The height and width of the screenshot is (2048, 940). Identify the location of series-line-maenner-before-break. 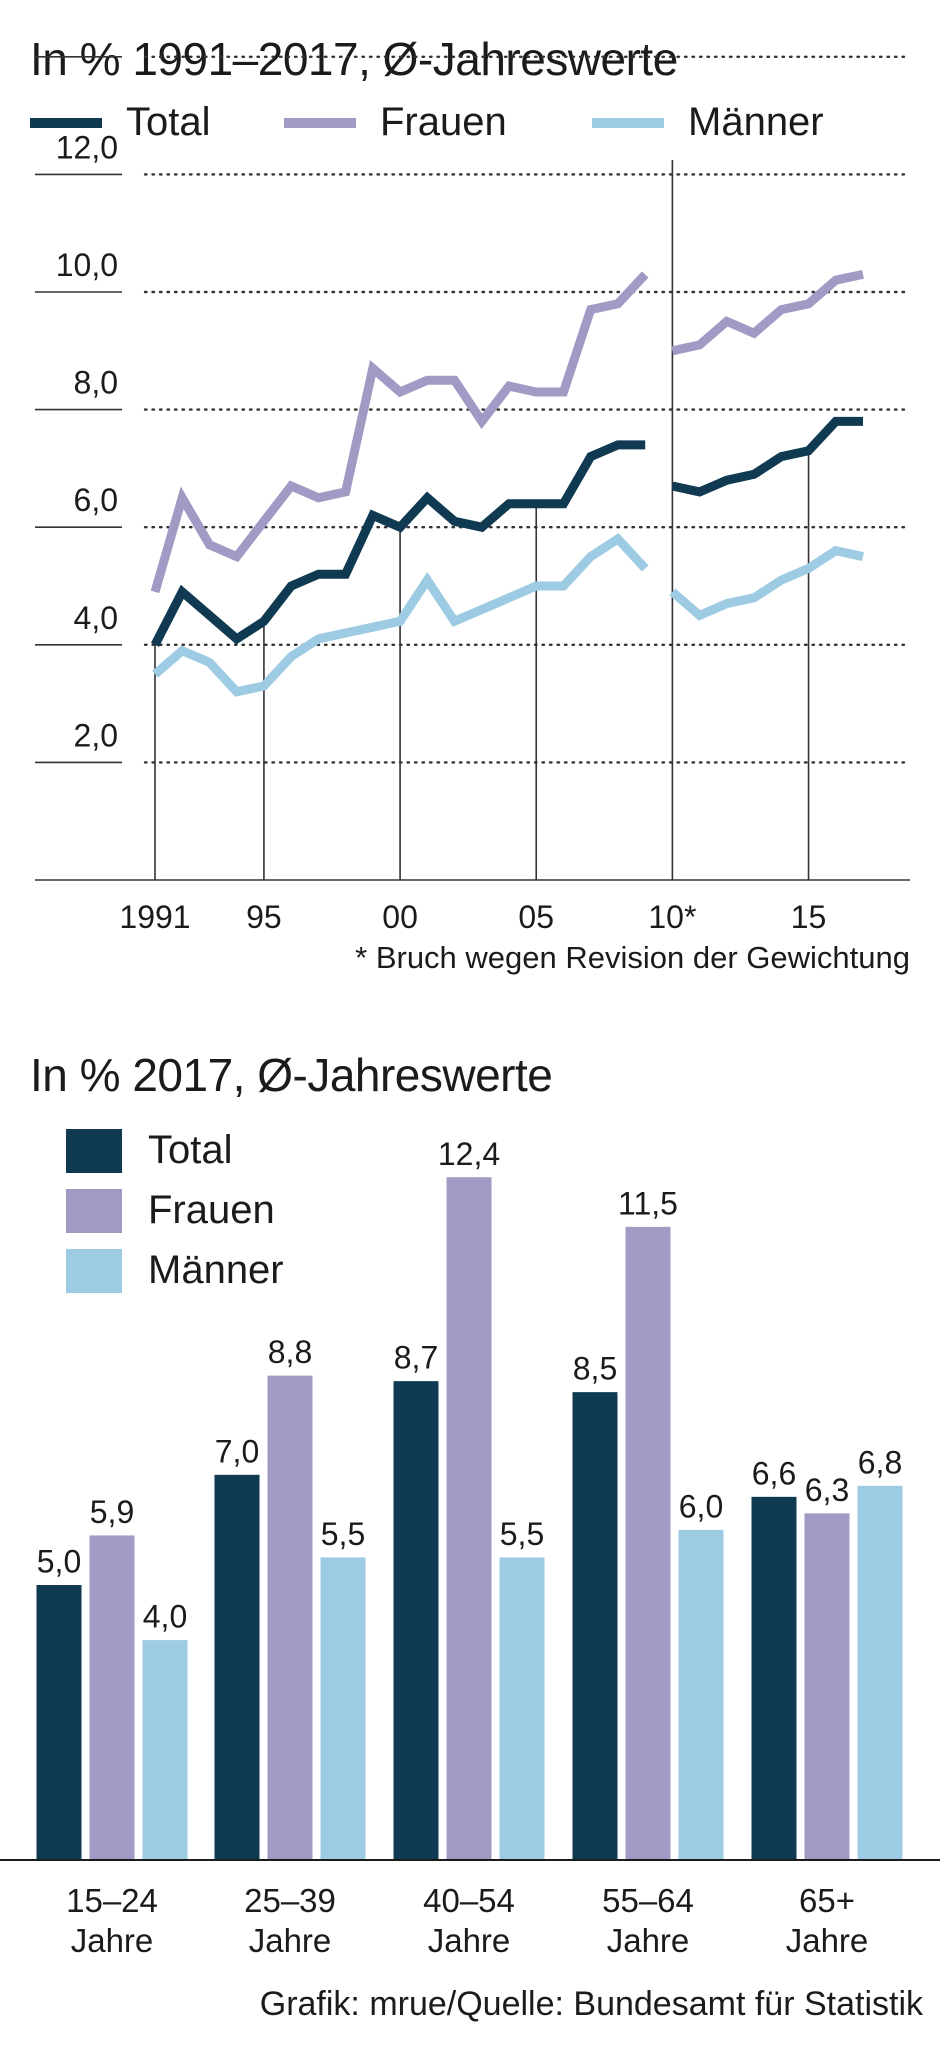
(400, 615).